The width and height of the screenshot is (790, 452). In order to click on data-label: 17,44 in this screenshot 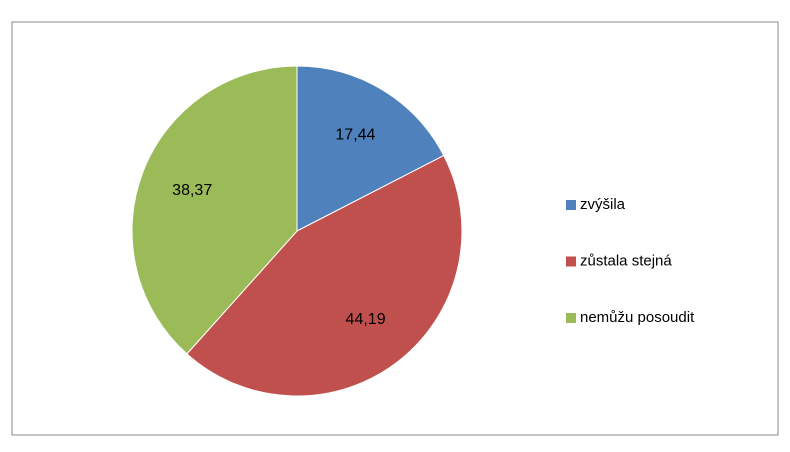, I will do `click(355, 134)`.